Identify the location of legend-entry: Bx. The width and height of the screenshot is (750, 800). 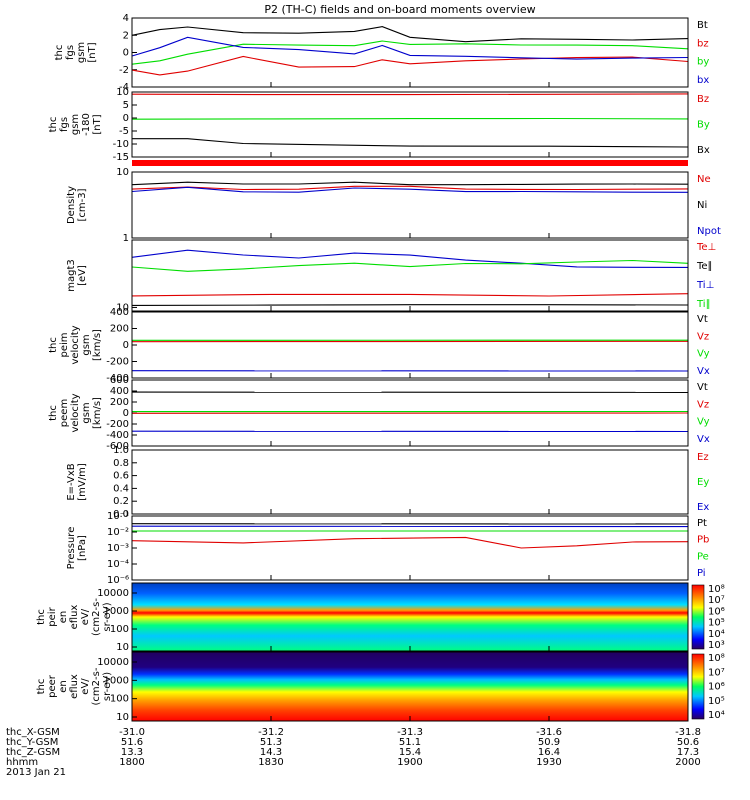
(703, 150).